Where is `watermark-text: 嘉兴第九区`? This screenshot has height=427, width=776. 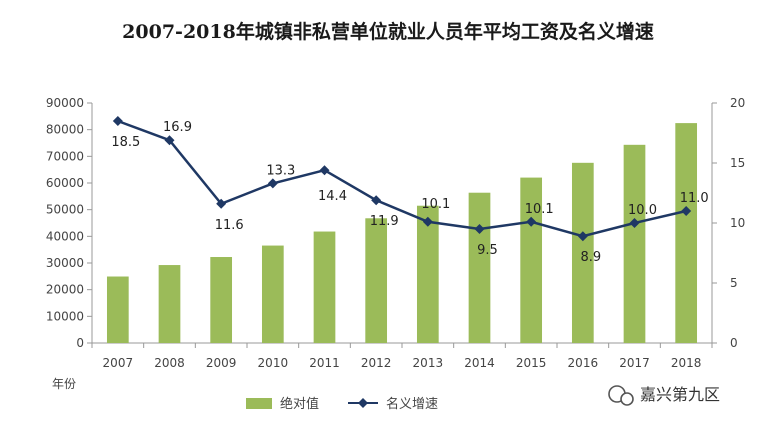
watermark-text: 嘉兴第九区 is located at coordinates (680, 394).